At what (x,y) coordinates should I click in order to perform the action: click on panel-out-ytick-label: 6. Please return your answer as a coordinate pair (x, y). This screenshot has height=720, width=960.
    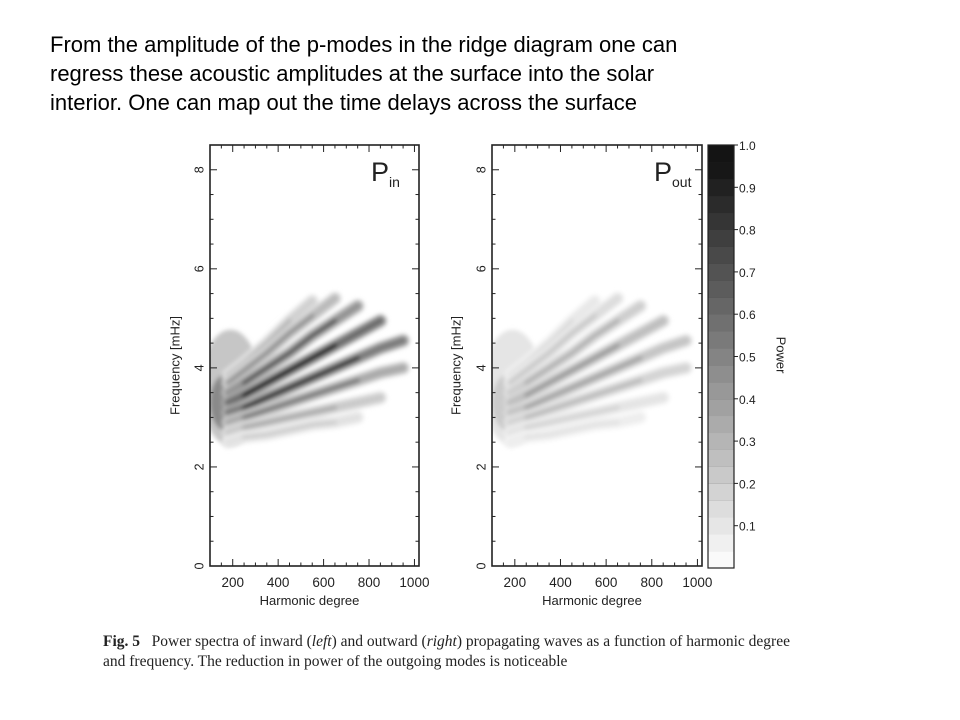
    Looking at the image, I should click on (481, 268).